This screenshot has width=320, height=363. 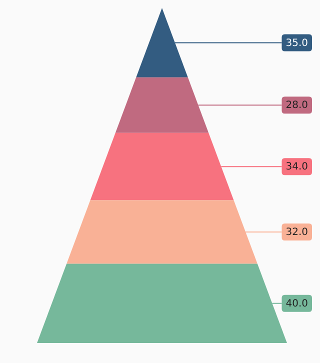 What do you see at coordinates (297, 167) in the screenshot?
I see `data-label: 34.0` at bounding box center [297, 167].